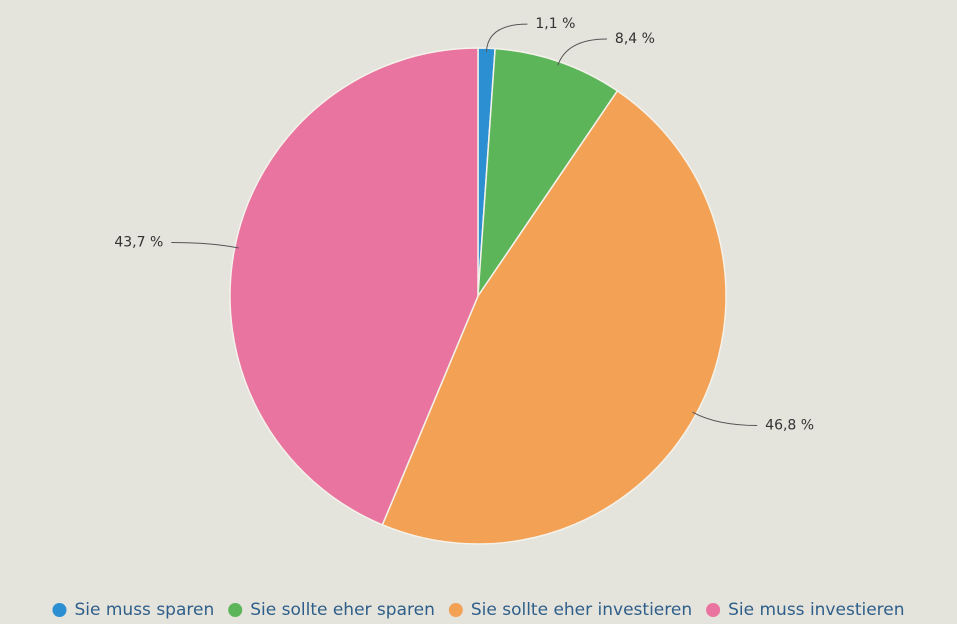 The width and height of the screenshot is (957, 624). Describe the element at coordinates (138, 243) in the screenshot. I see `data-label: 43,7 %` at that location.